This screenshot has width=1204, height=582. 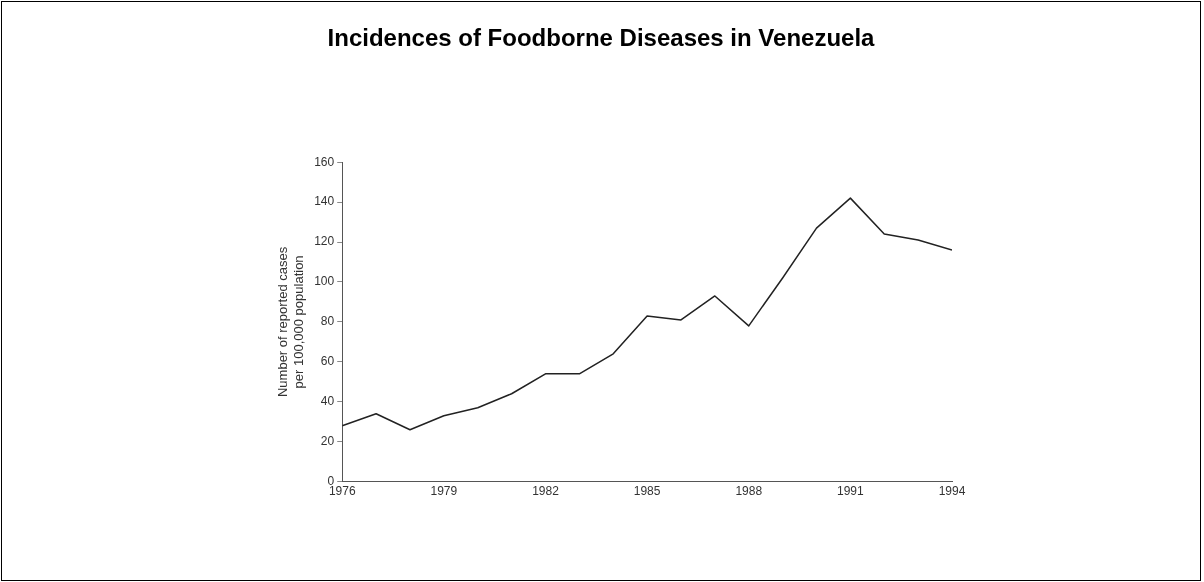 What do you see at coordinates (444, 491) in the screenshot?
I see `x-tick-label: 1979` at bounding box center [444, 491].